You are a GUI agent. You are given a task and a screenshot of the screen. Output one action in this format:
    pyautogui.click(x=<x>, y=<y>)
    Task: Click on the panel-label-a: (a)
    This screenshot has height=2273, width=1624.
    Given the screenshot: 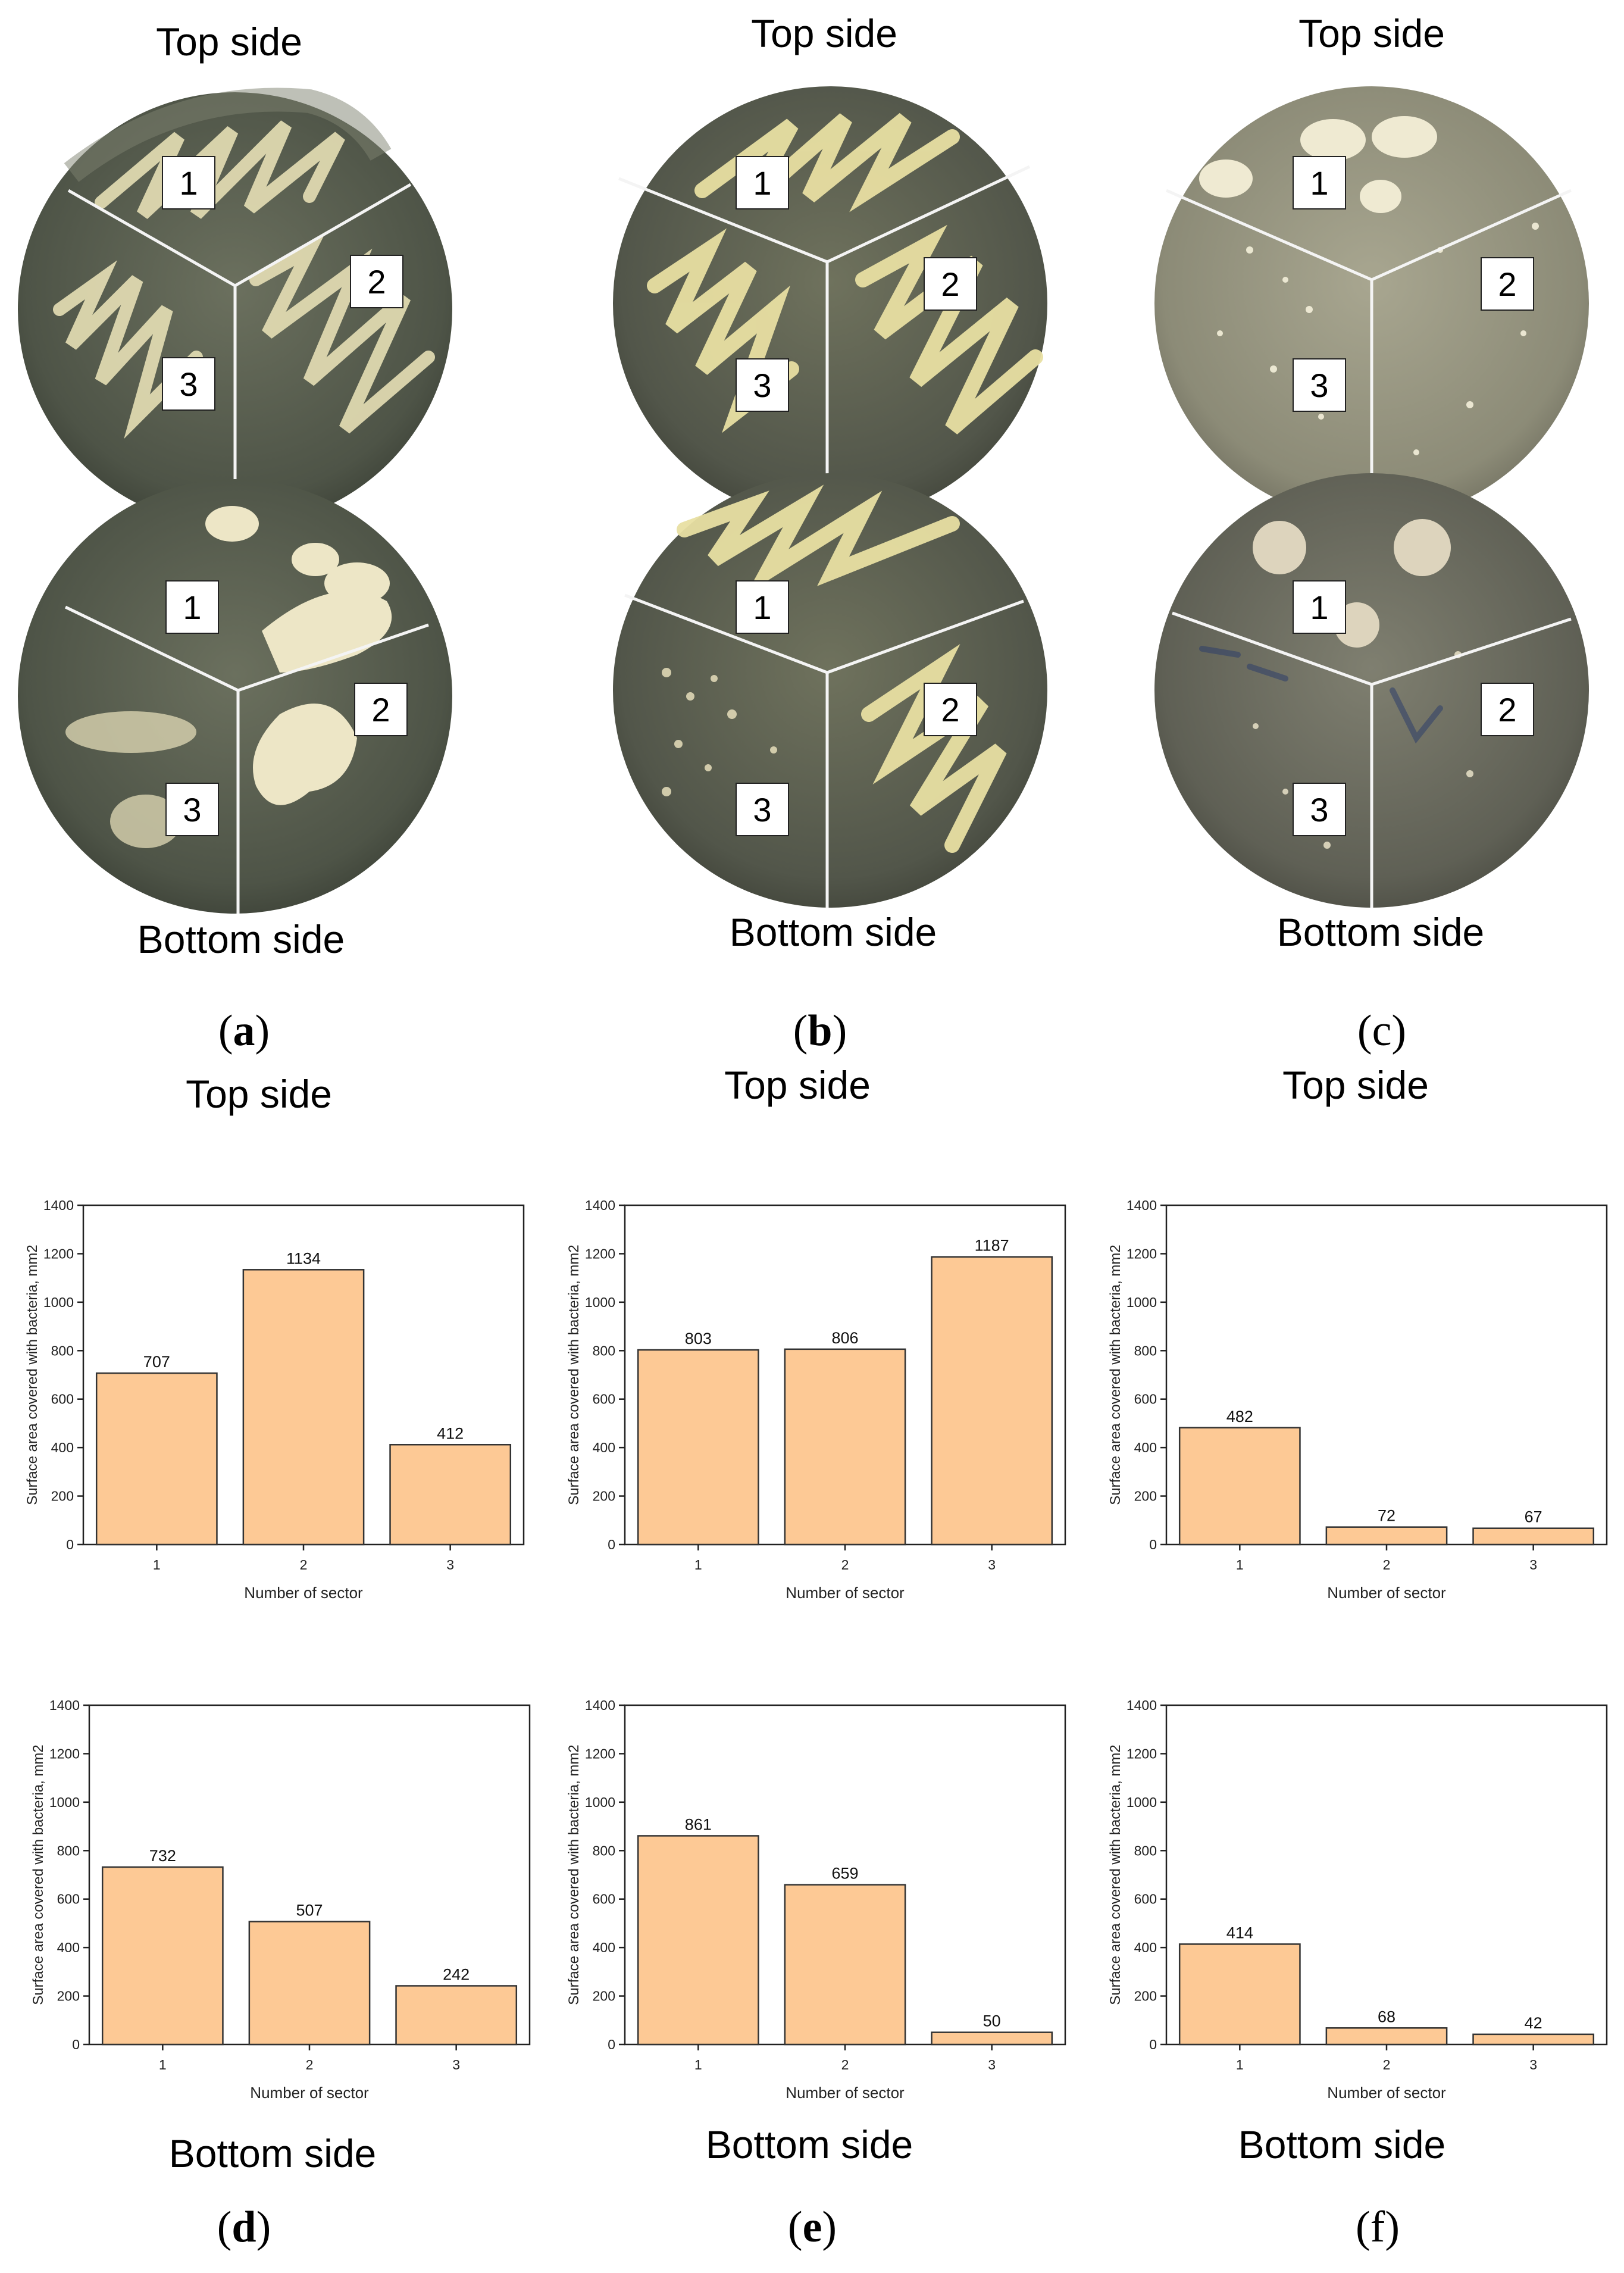 What is the action you would take?
    pyautogui.click(x=244, y=1030)
    